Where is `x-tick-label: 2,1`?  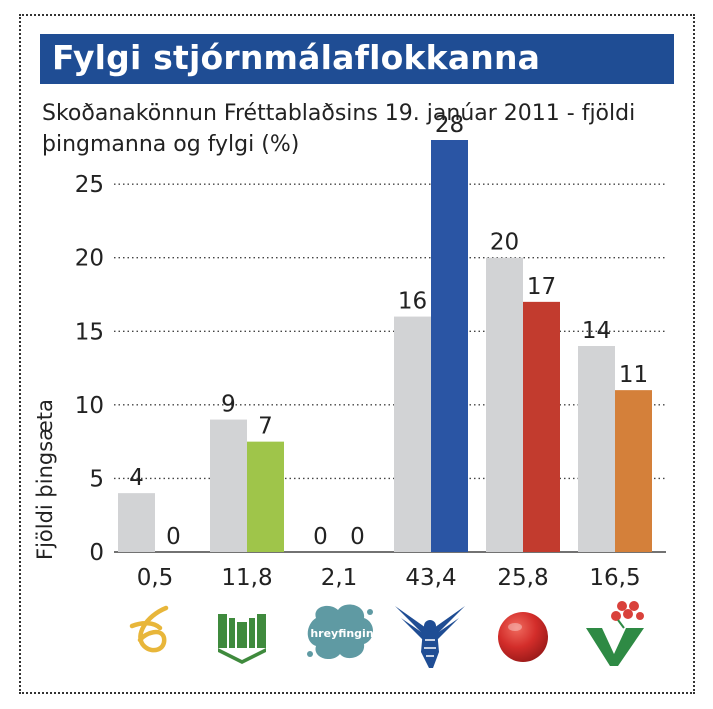
x-tick-label: 2,1 is located at coordinates (339, 578).